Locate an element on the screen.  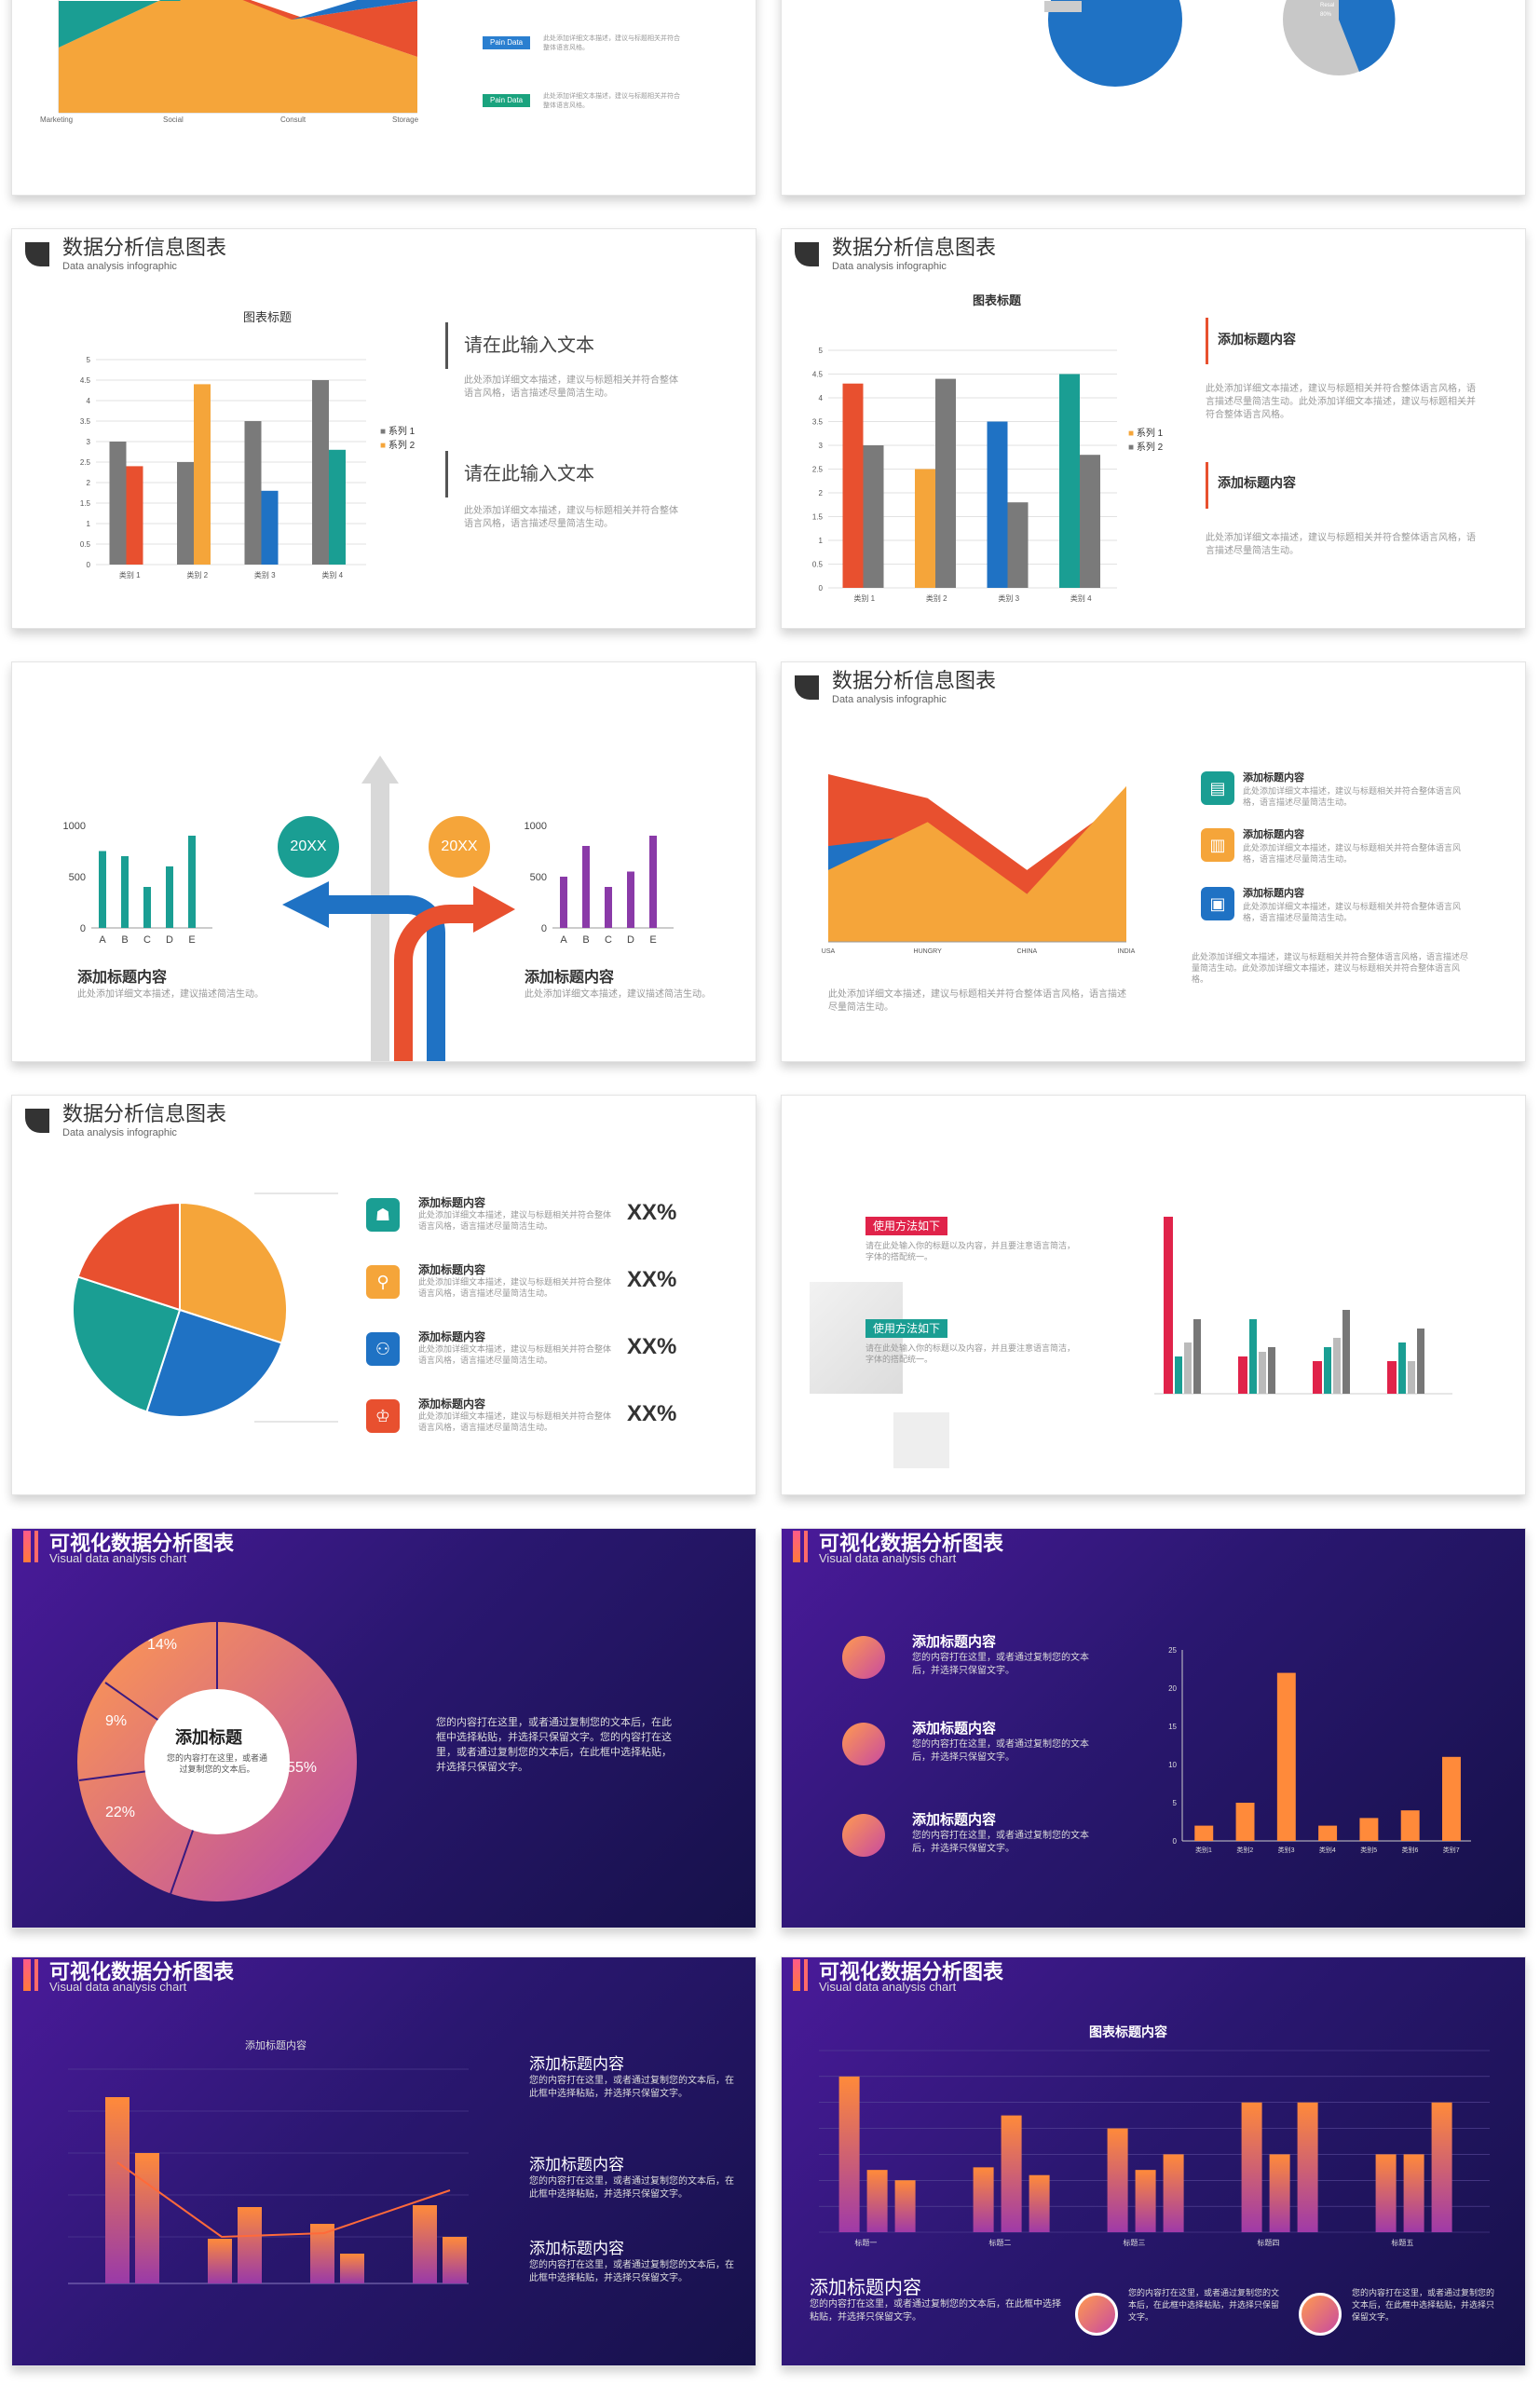
y-tick-label: 5 is located at coordinates (821, 351).